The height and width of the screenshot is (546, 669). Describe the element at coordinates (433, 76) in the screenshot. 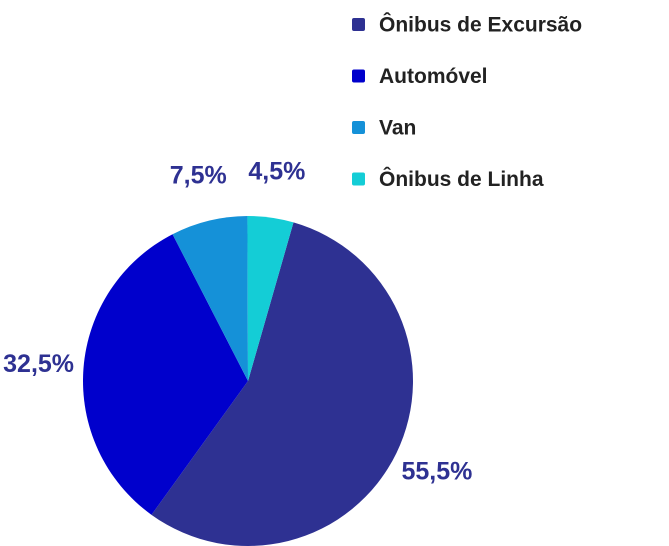

I see `legend-label: Automóvel` at that location.